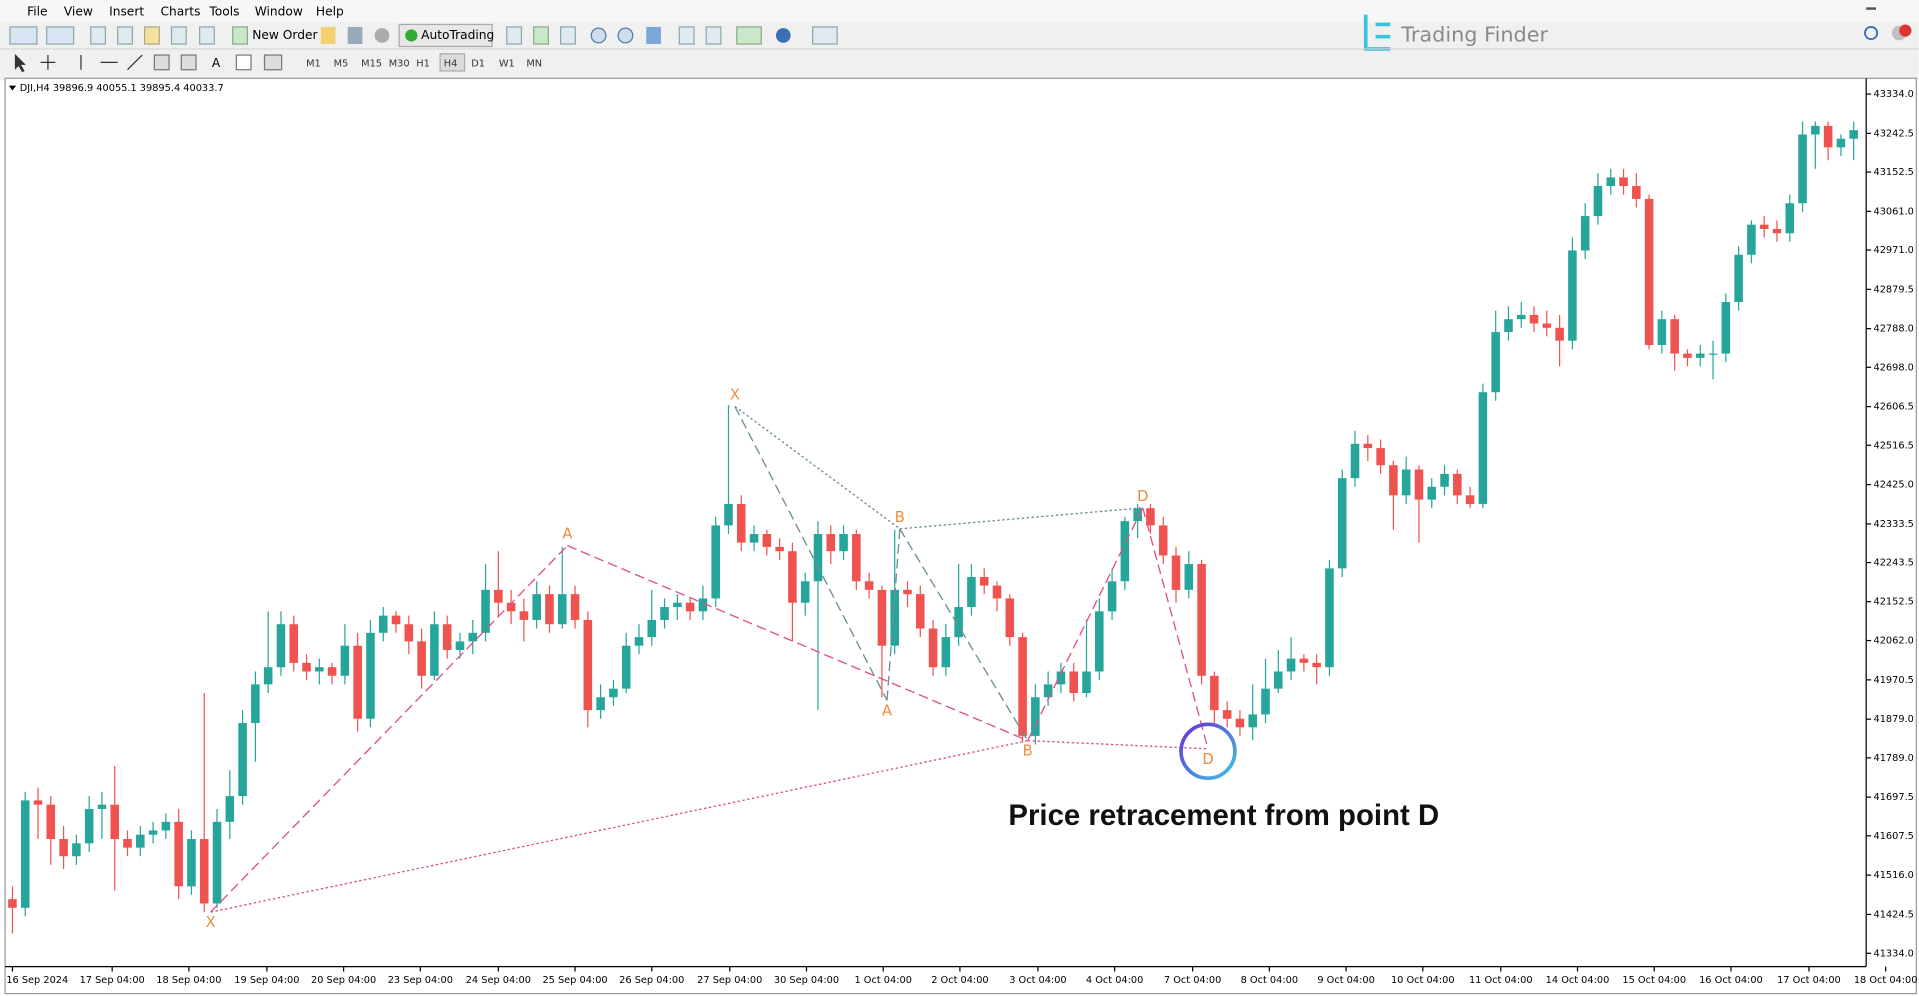  Describe the element at coordinates (285, 35) in the screenshot. I see `new-order: New Order` at that location.